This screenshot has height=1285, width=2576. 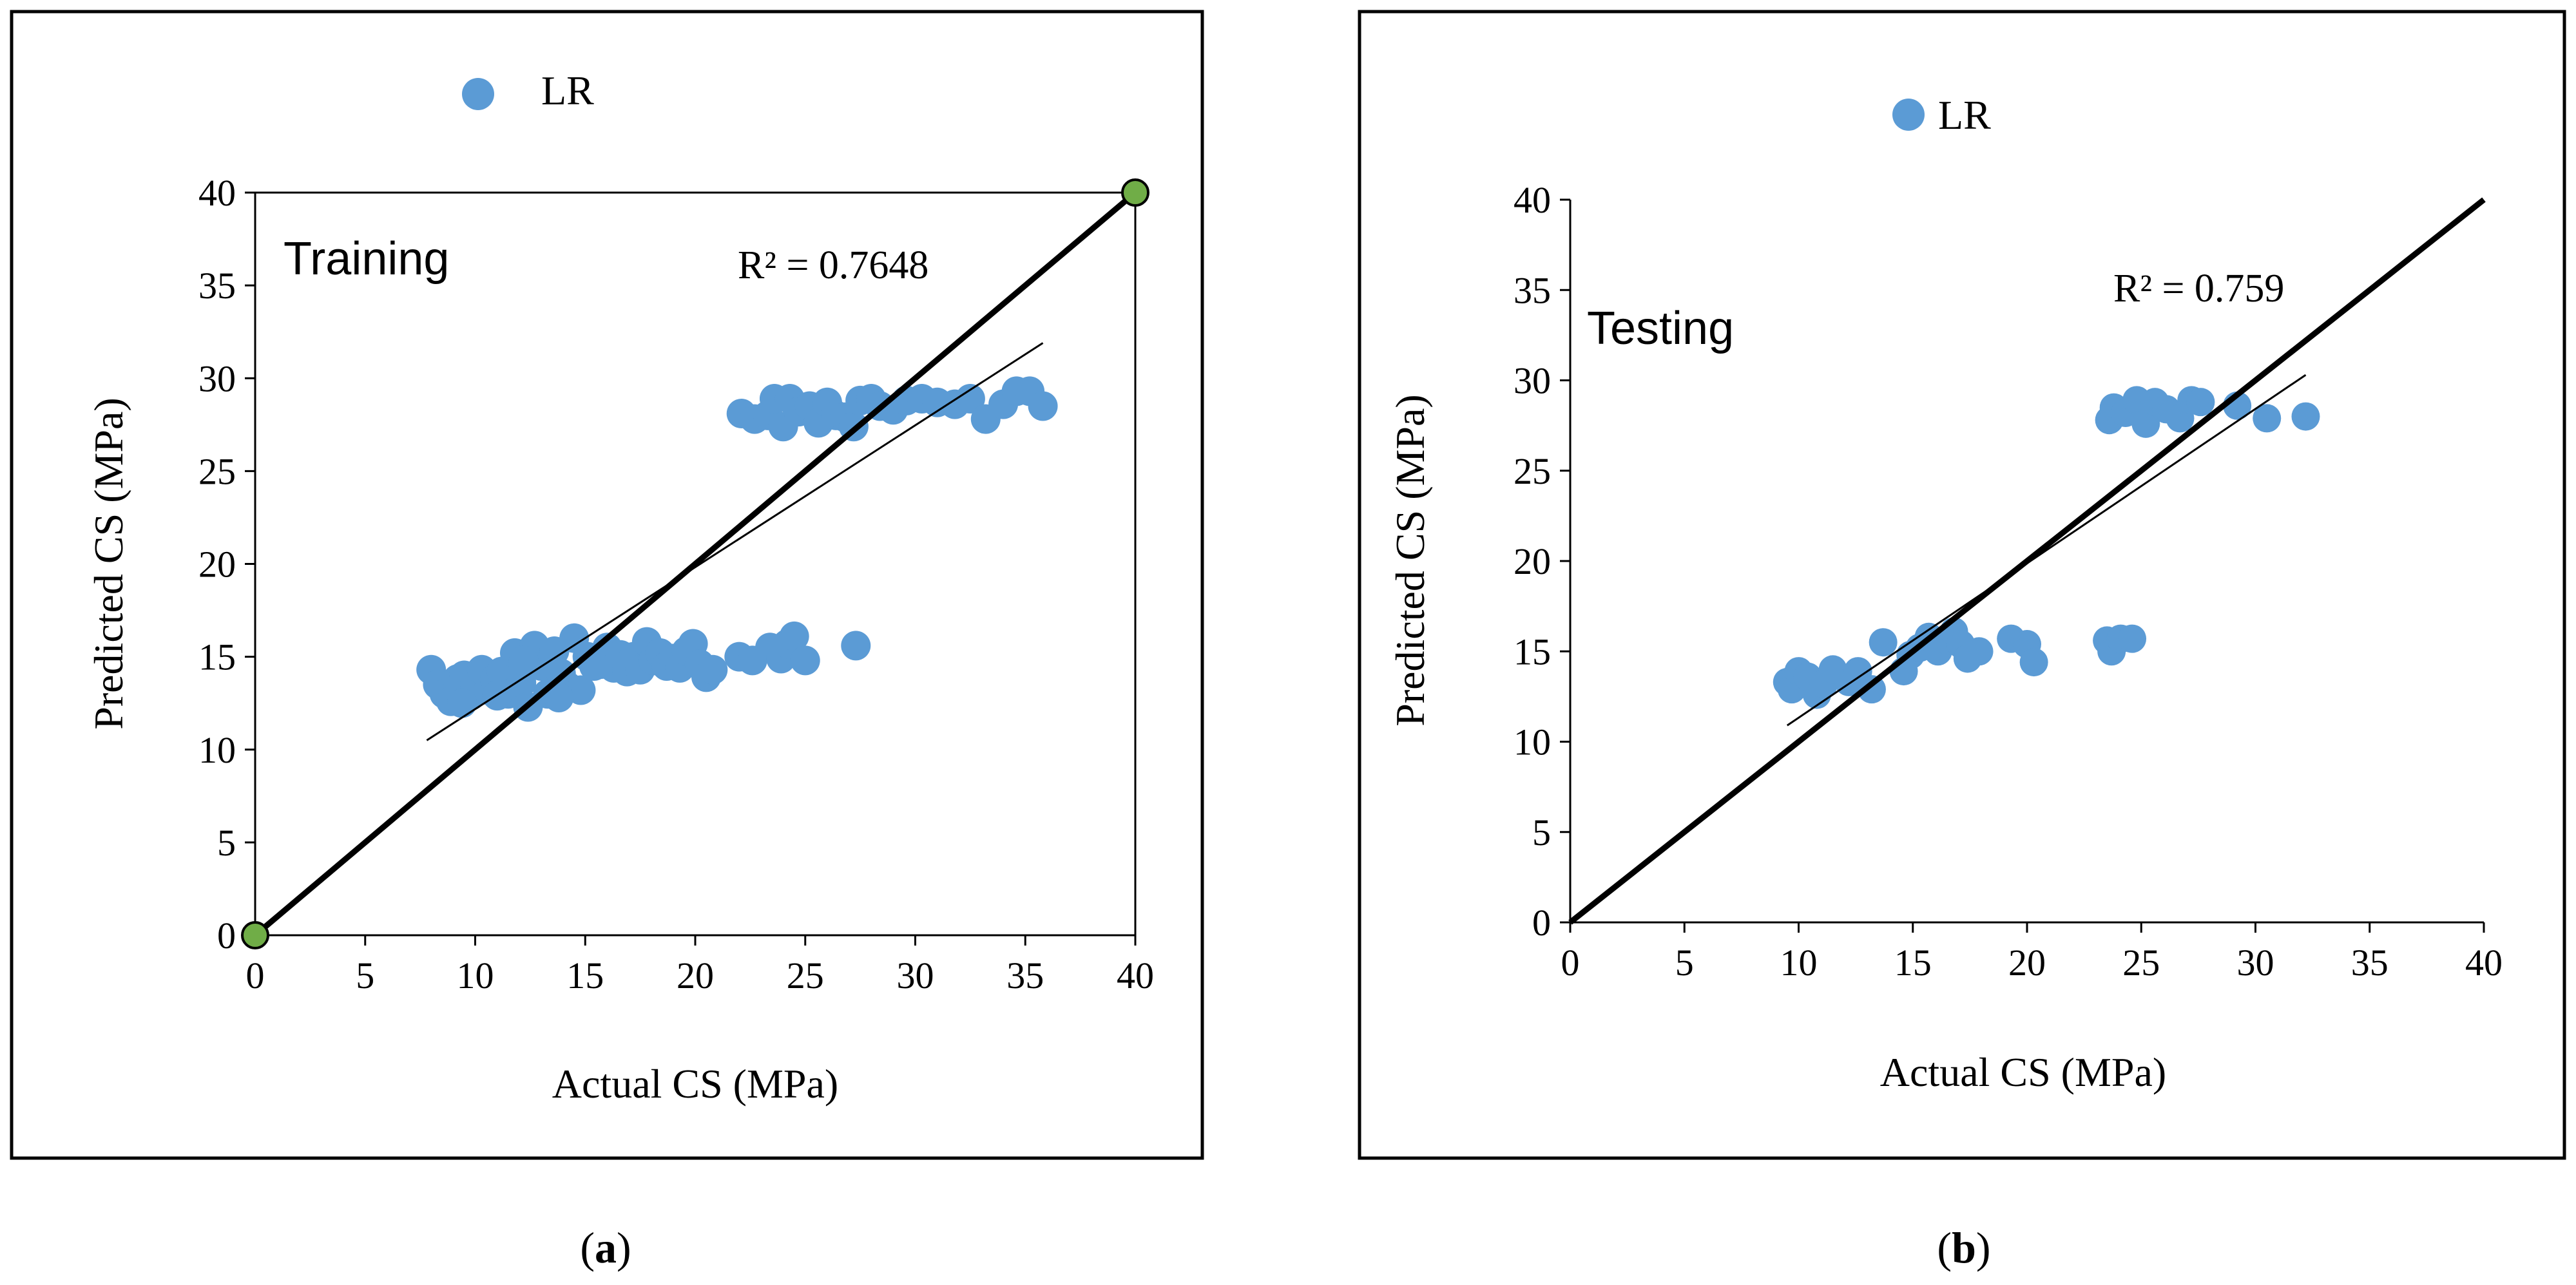 What do you see at coordinates (606, 1247) in the screenshot?
I see `panel-caption: (a)` at bounding box center [606, 1247].